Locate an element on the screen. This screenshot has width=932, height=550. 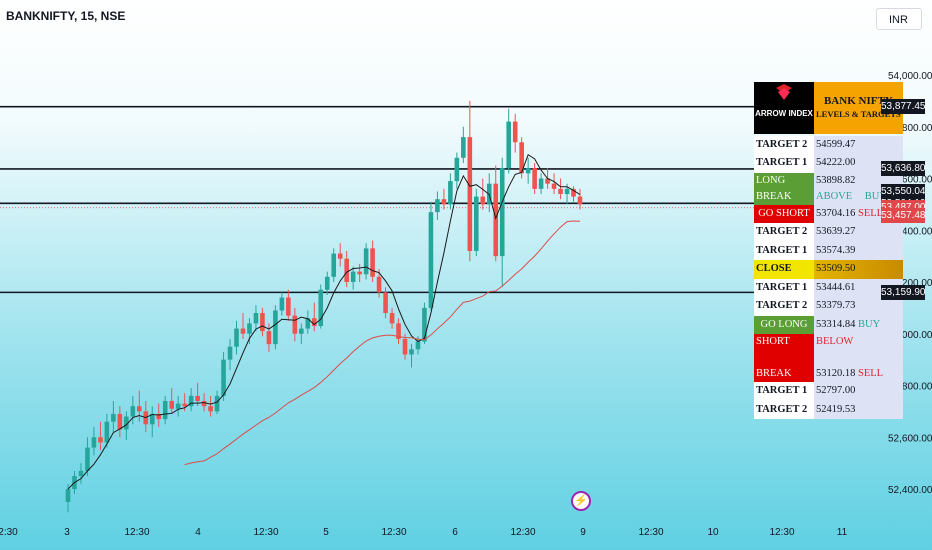
x-tick-label: 11 is located at coordinates (842, 532).